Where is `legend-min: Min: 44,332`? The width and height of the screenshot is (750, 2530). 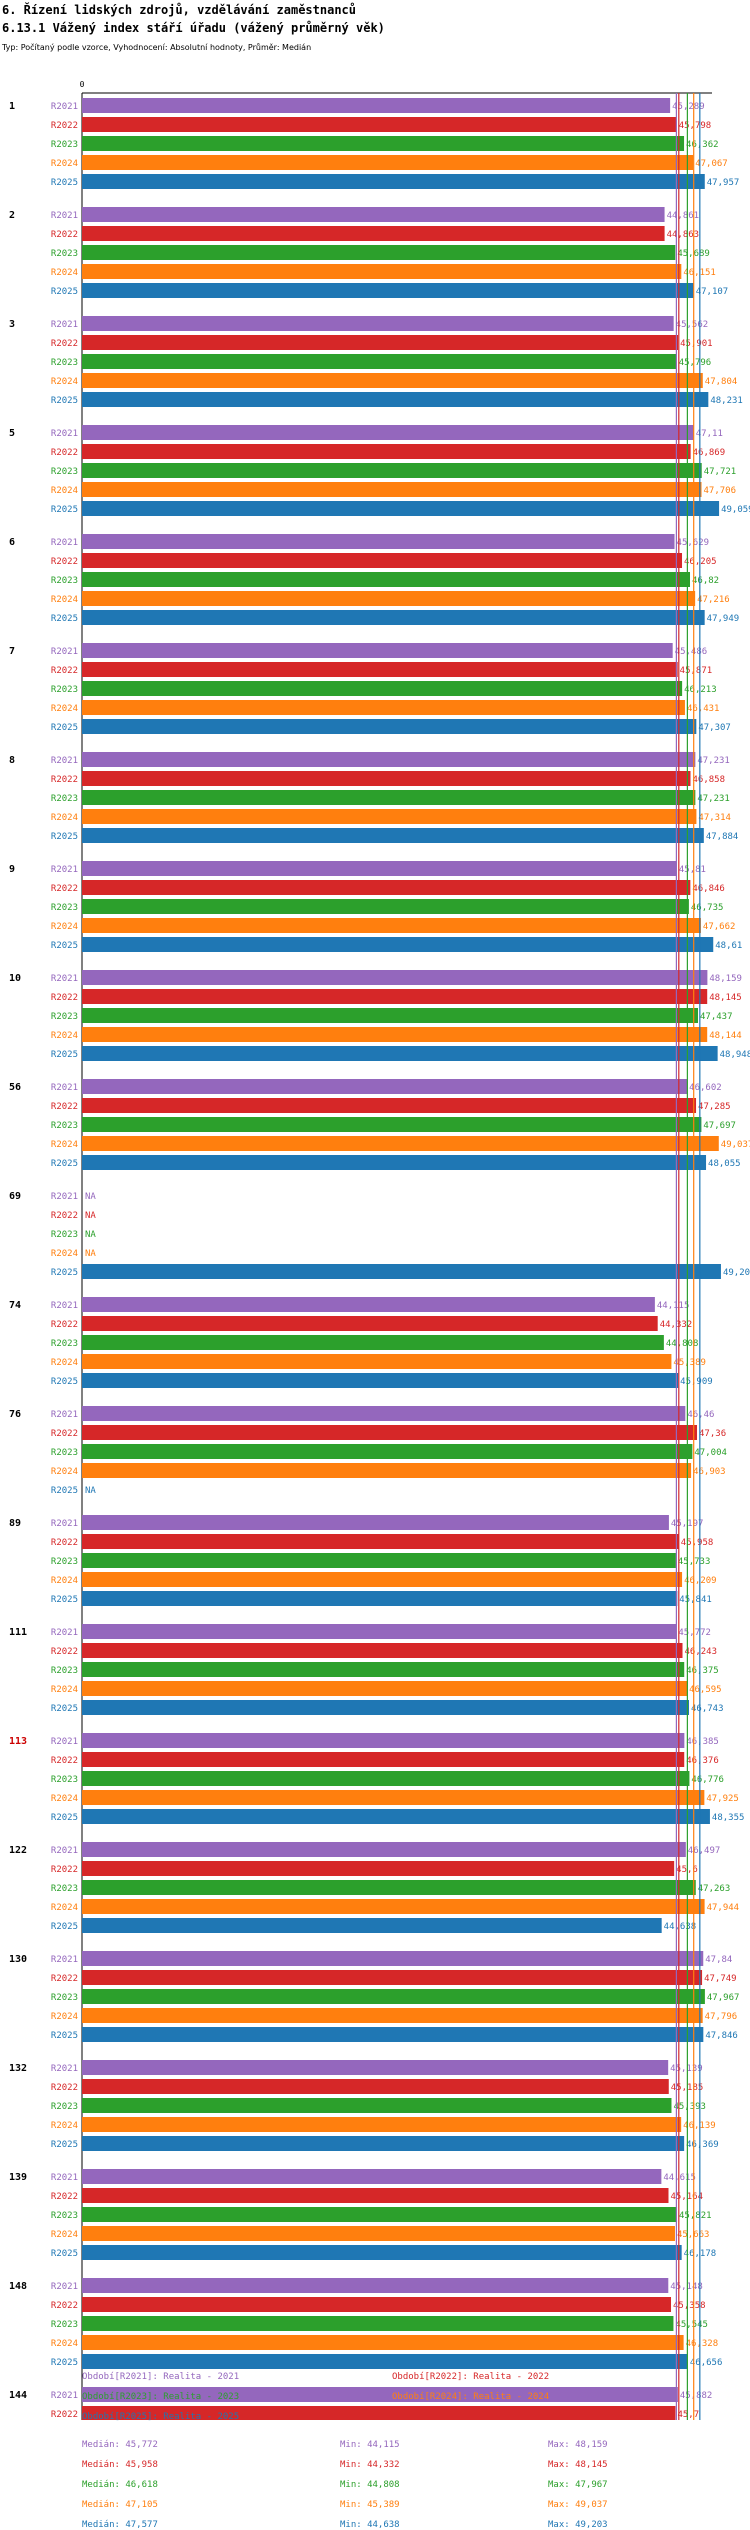 legend-min: Min: 44,332 is located at coordinates (370, 2465).